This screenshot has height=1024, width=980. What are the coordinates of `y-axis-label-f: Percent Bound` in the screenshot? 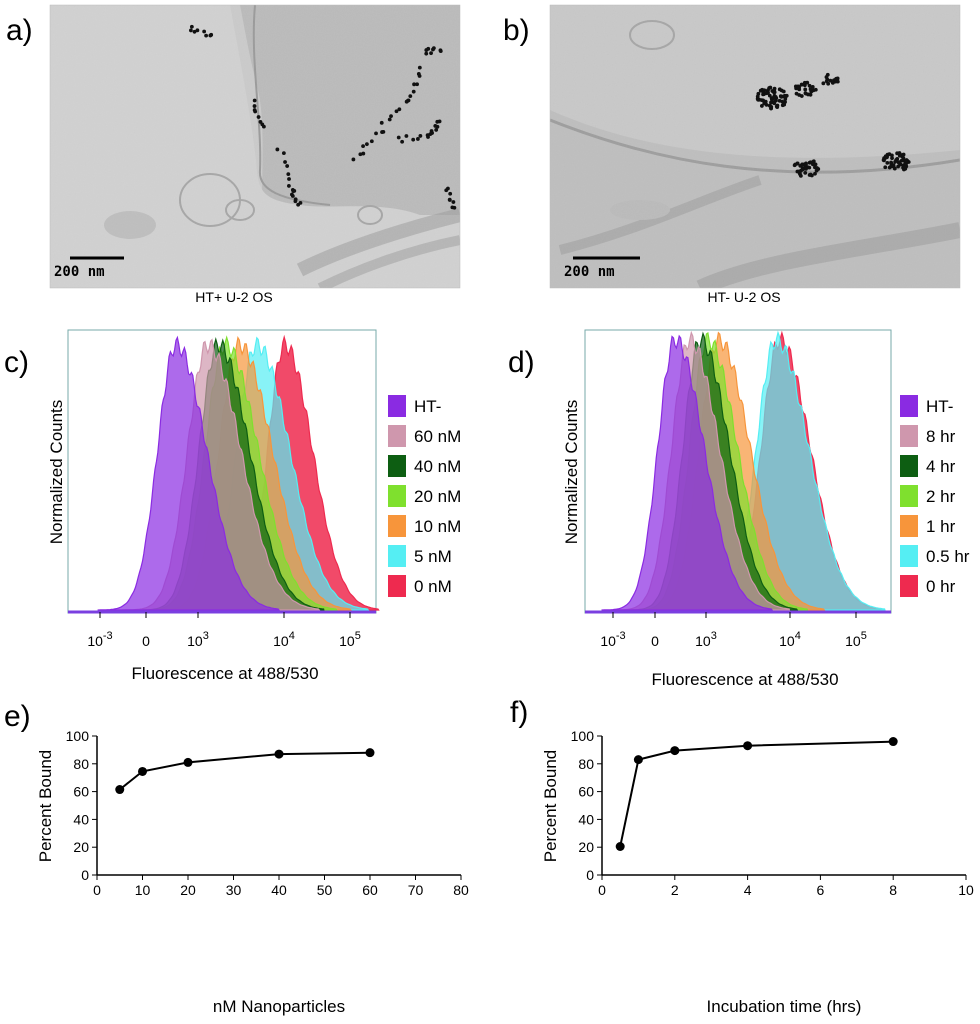 It's located at (550, 806).